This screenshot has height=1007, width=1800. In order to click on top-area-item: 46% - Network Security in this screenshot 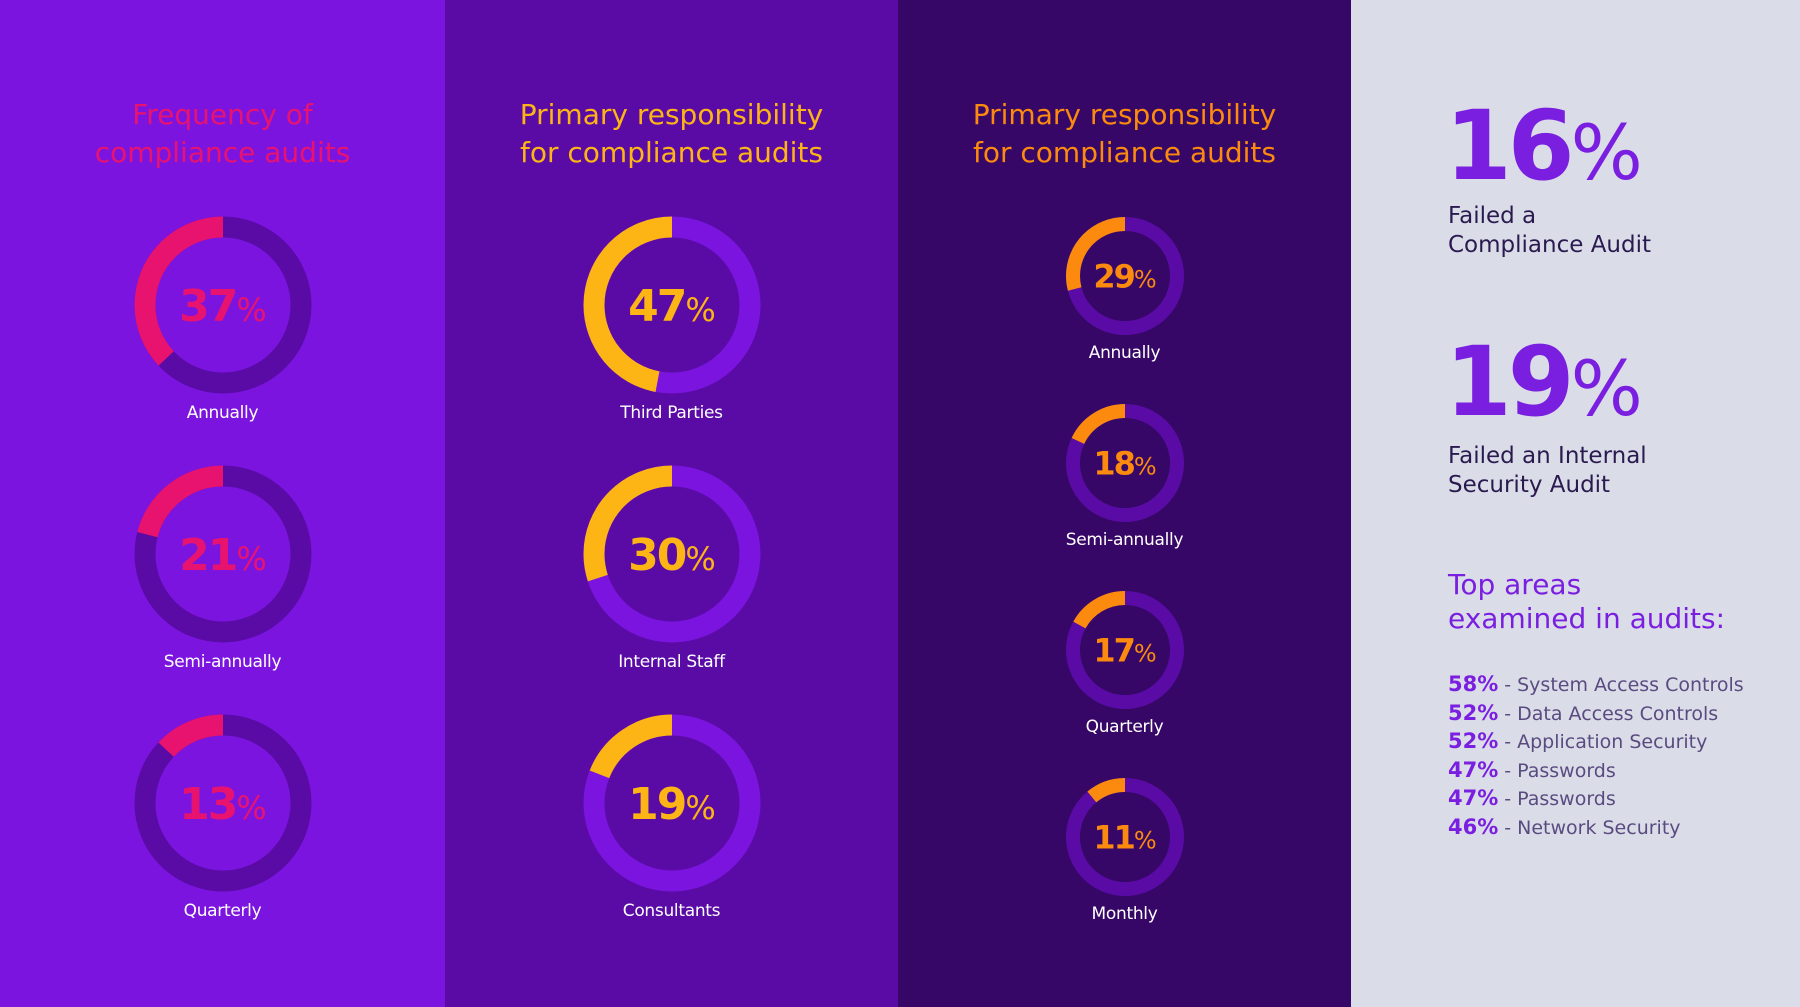, I will do `click(1596, 827)`.